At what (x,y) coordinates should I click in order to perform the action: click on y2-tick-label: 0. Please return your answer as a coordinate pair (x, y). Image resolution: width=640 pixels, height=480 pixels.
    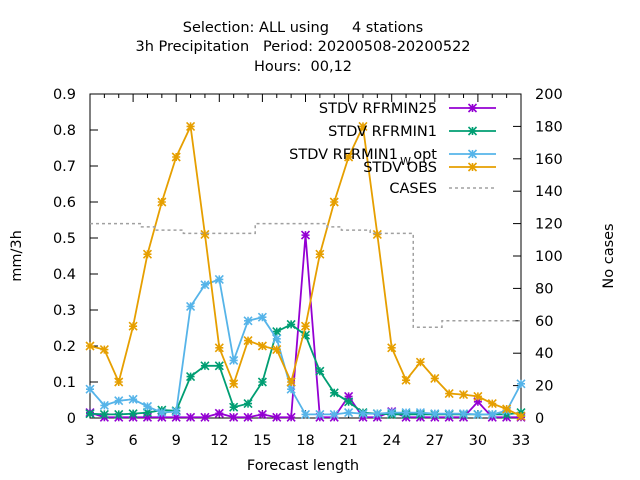
    Looking at the image, I should click on (539, 419).